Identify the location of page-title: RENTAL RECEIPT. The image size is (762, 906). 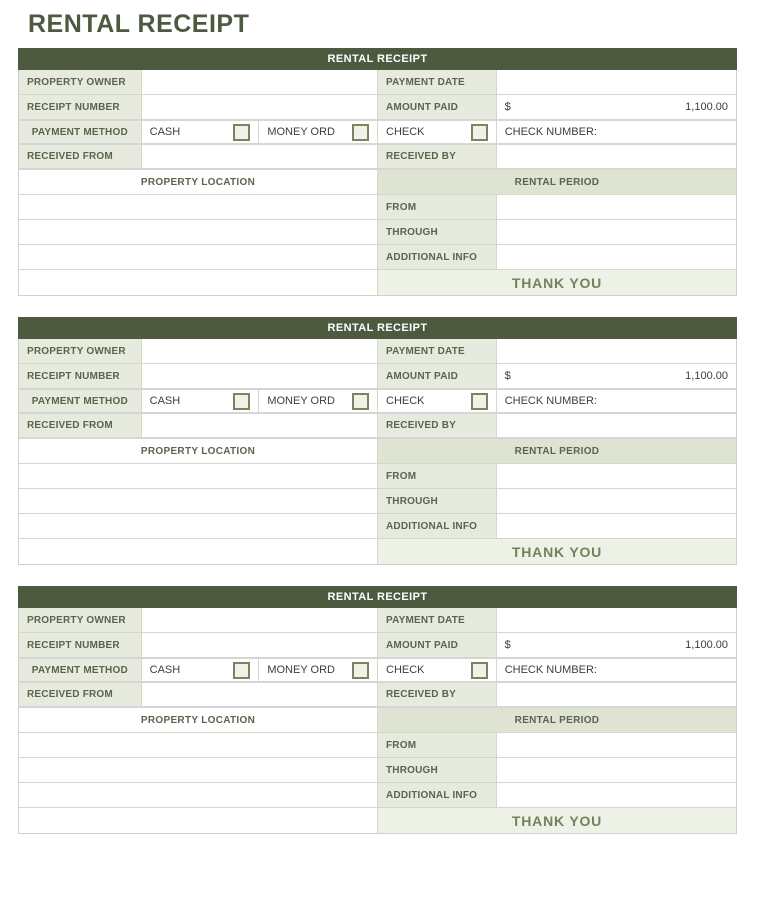
(139, 24).